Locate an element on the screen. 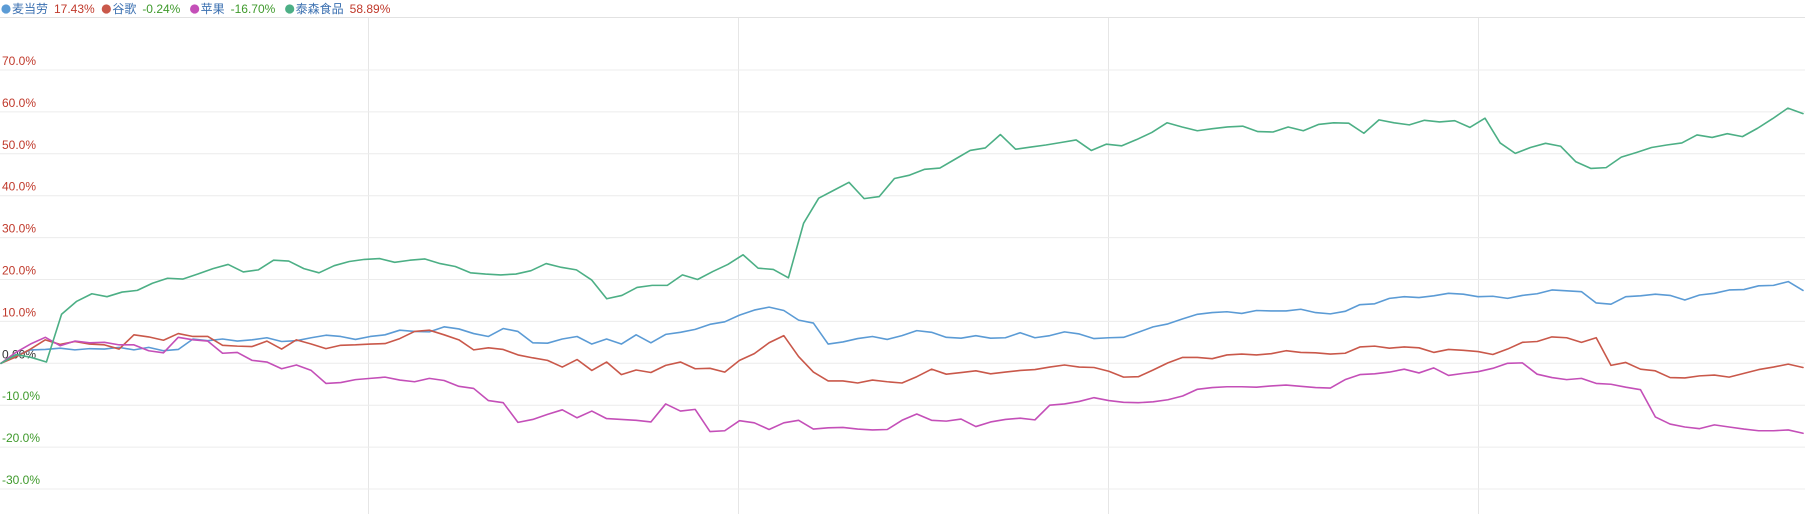 This screenshot has height=514, width=1805. y-tick-label: 60.0% is located at coordinates (19, 103).